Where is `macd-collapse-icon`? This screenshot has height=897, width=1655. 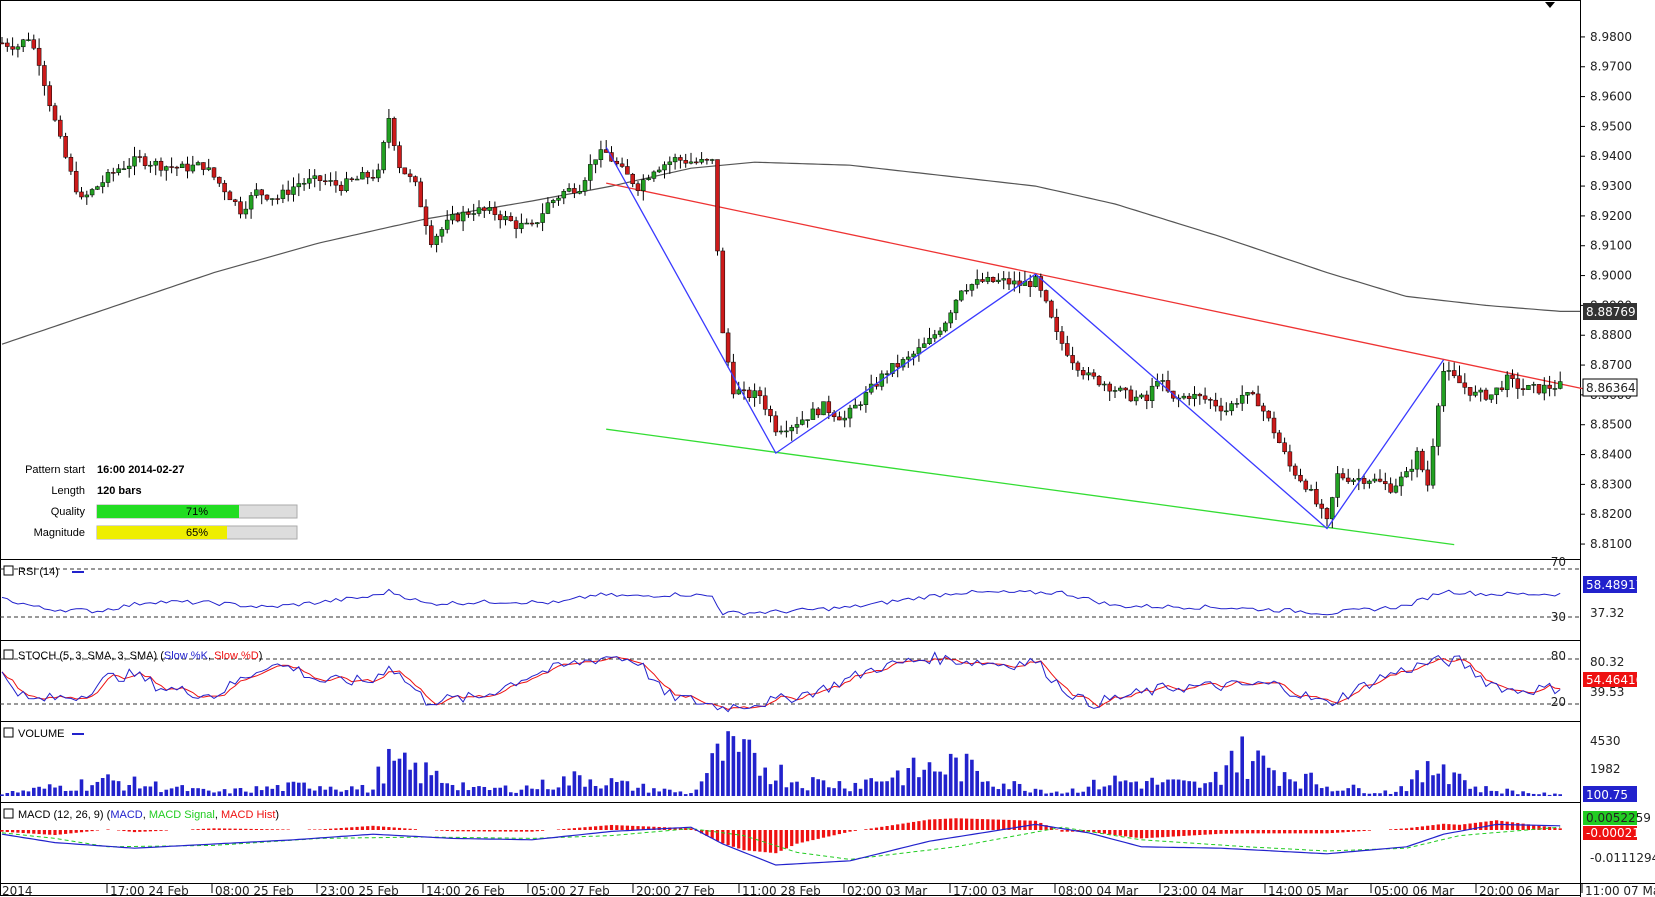
macd-collapse-icon is located at coordinates (8, 813).